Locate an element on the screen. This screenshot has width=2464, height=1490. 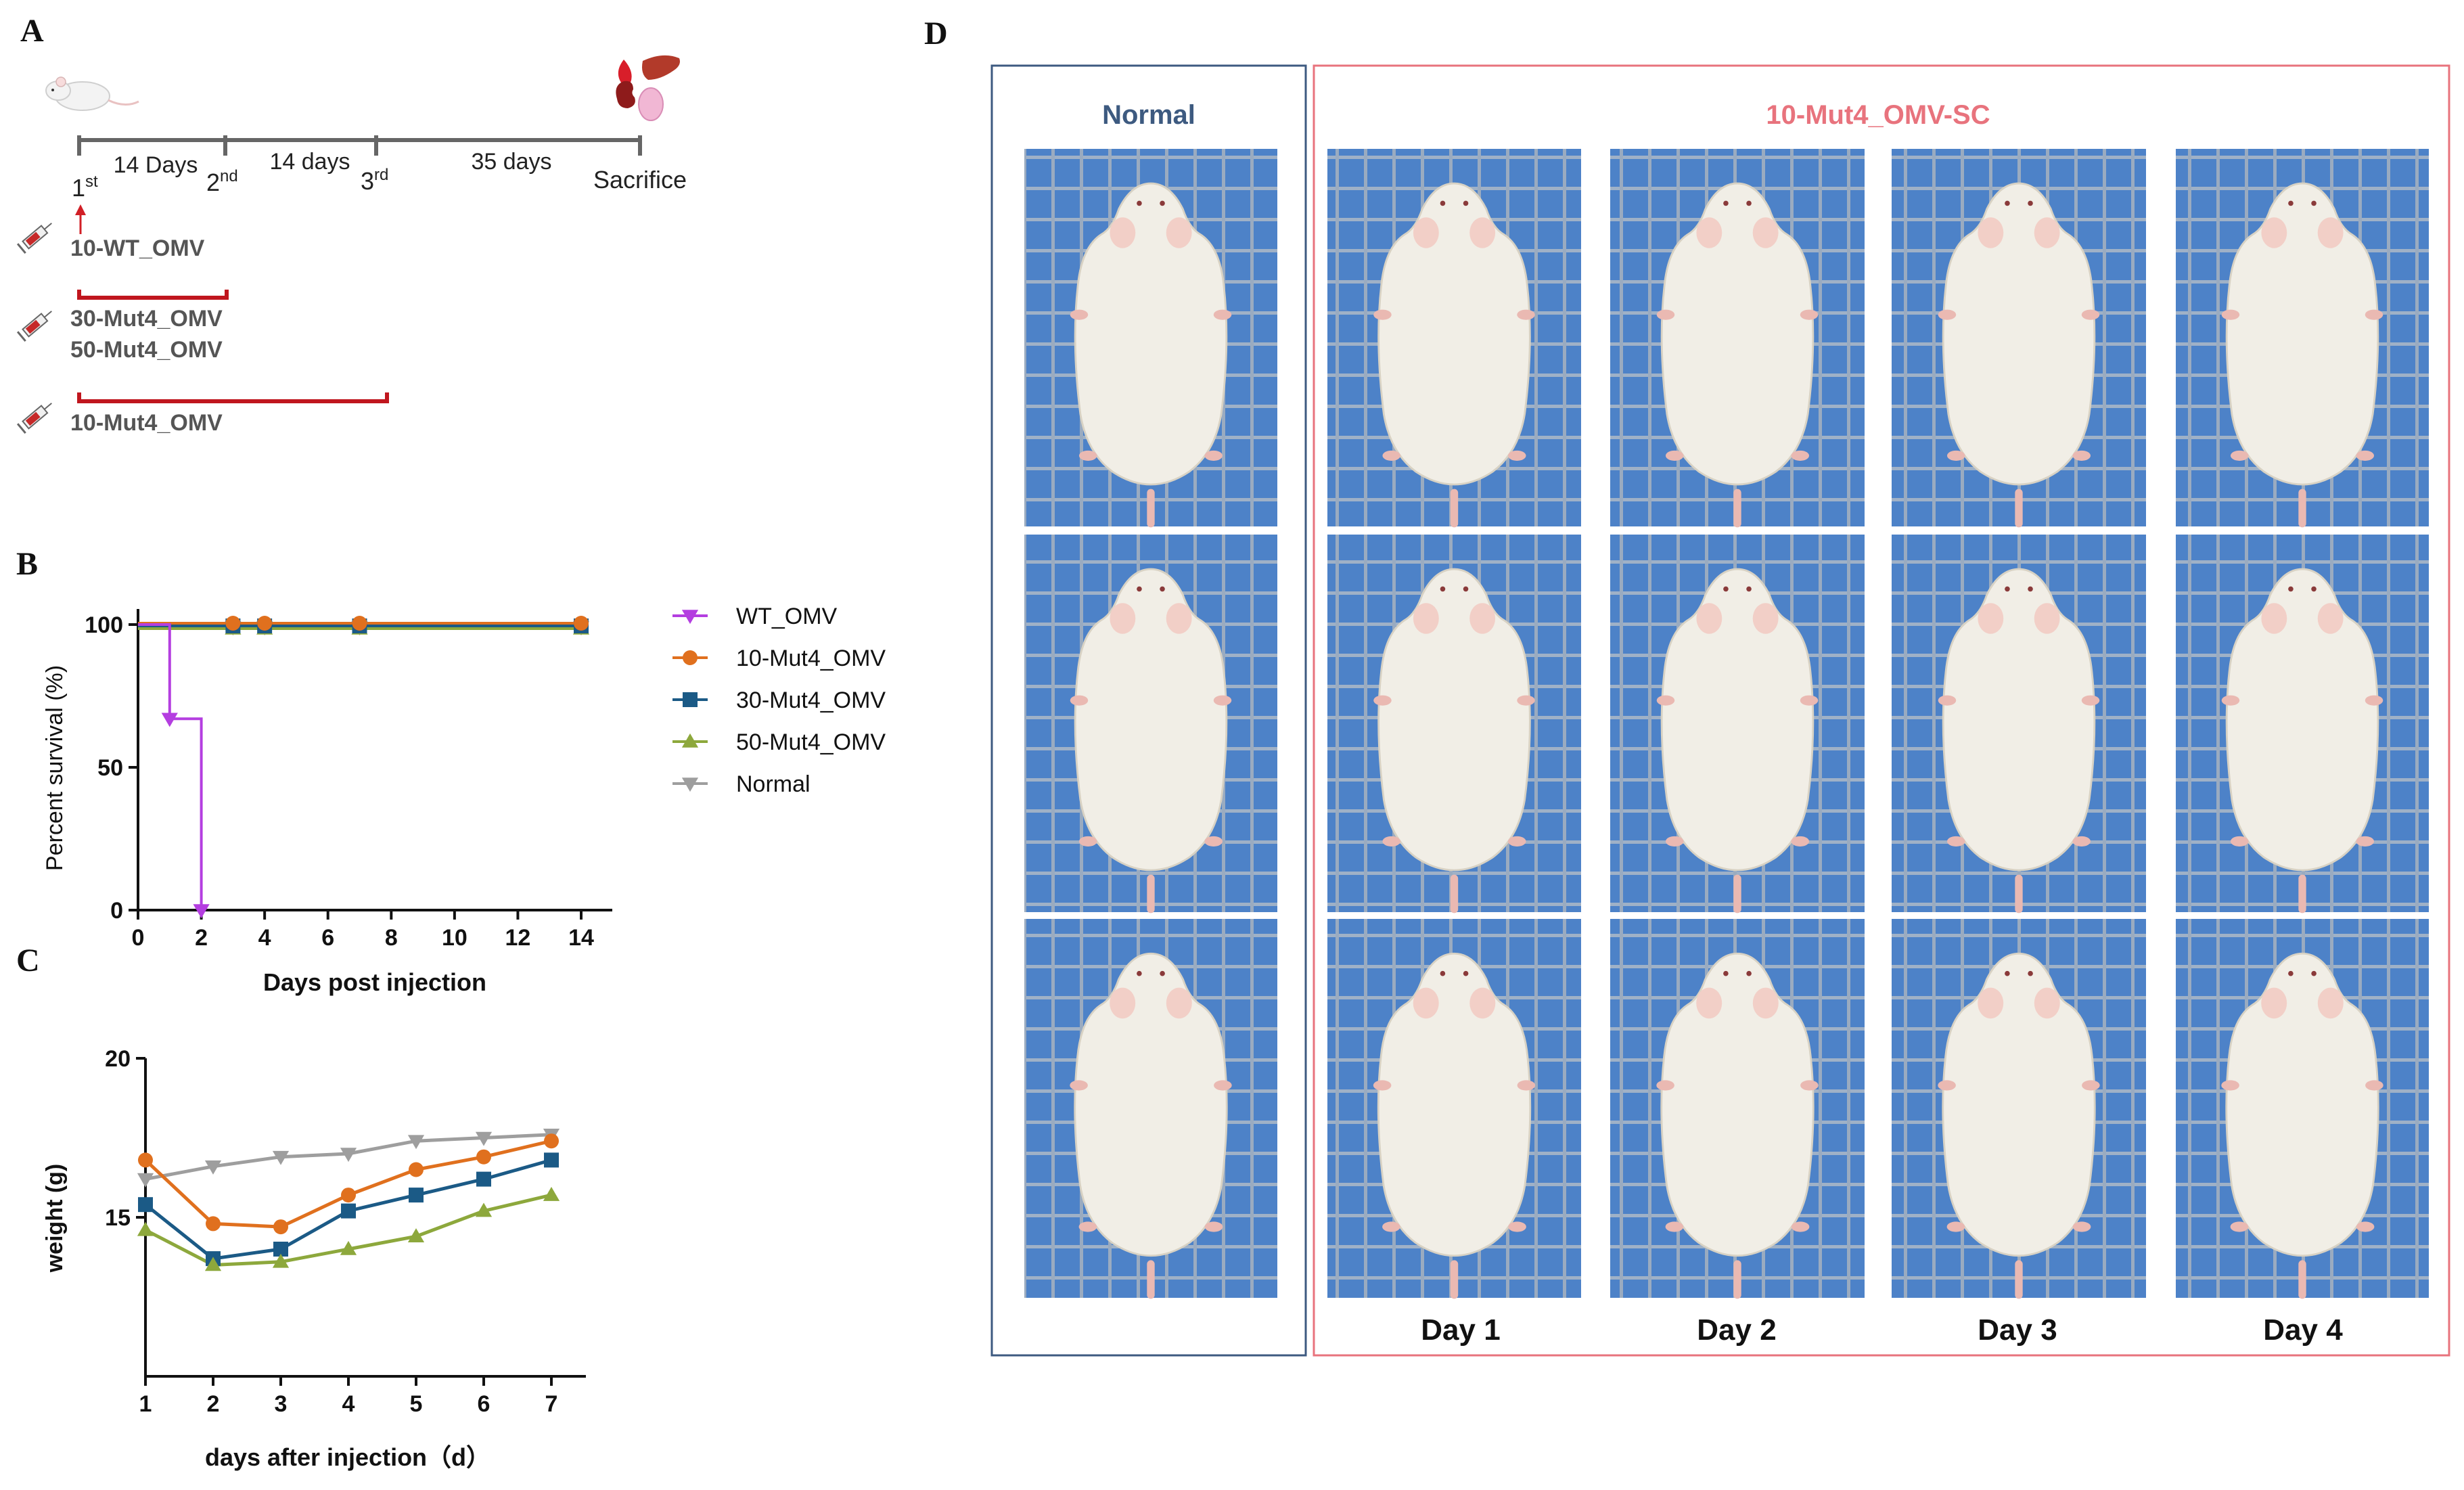
panel-label-d: D is located at coordinates (936, 33).